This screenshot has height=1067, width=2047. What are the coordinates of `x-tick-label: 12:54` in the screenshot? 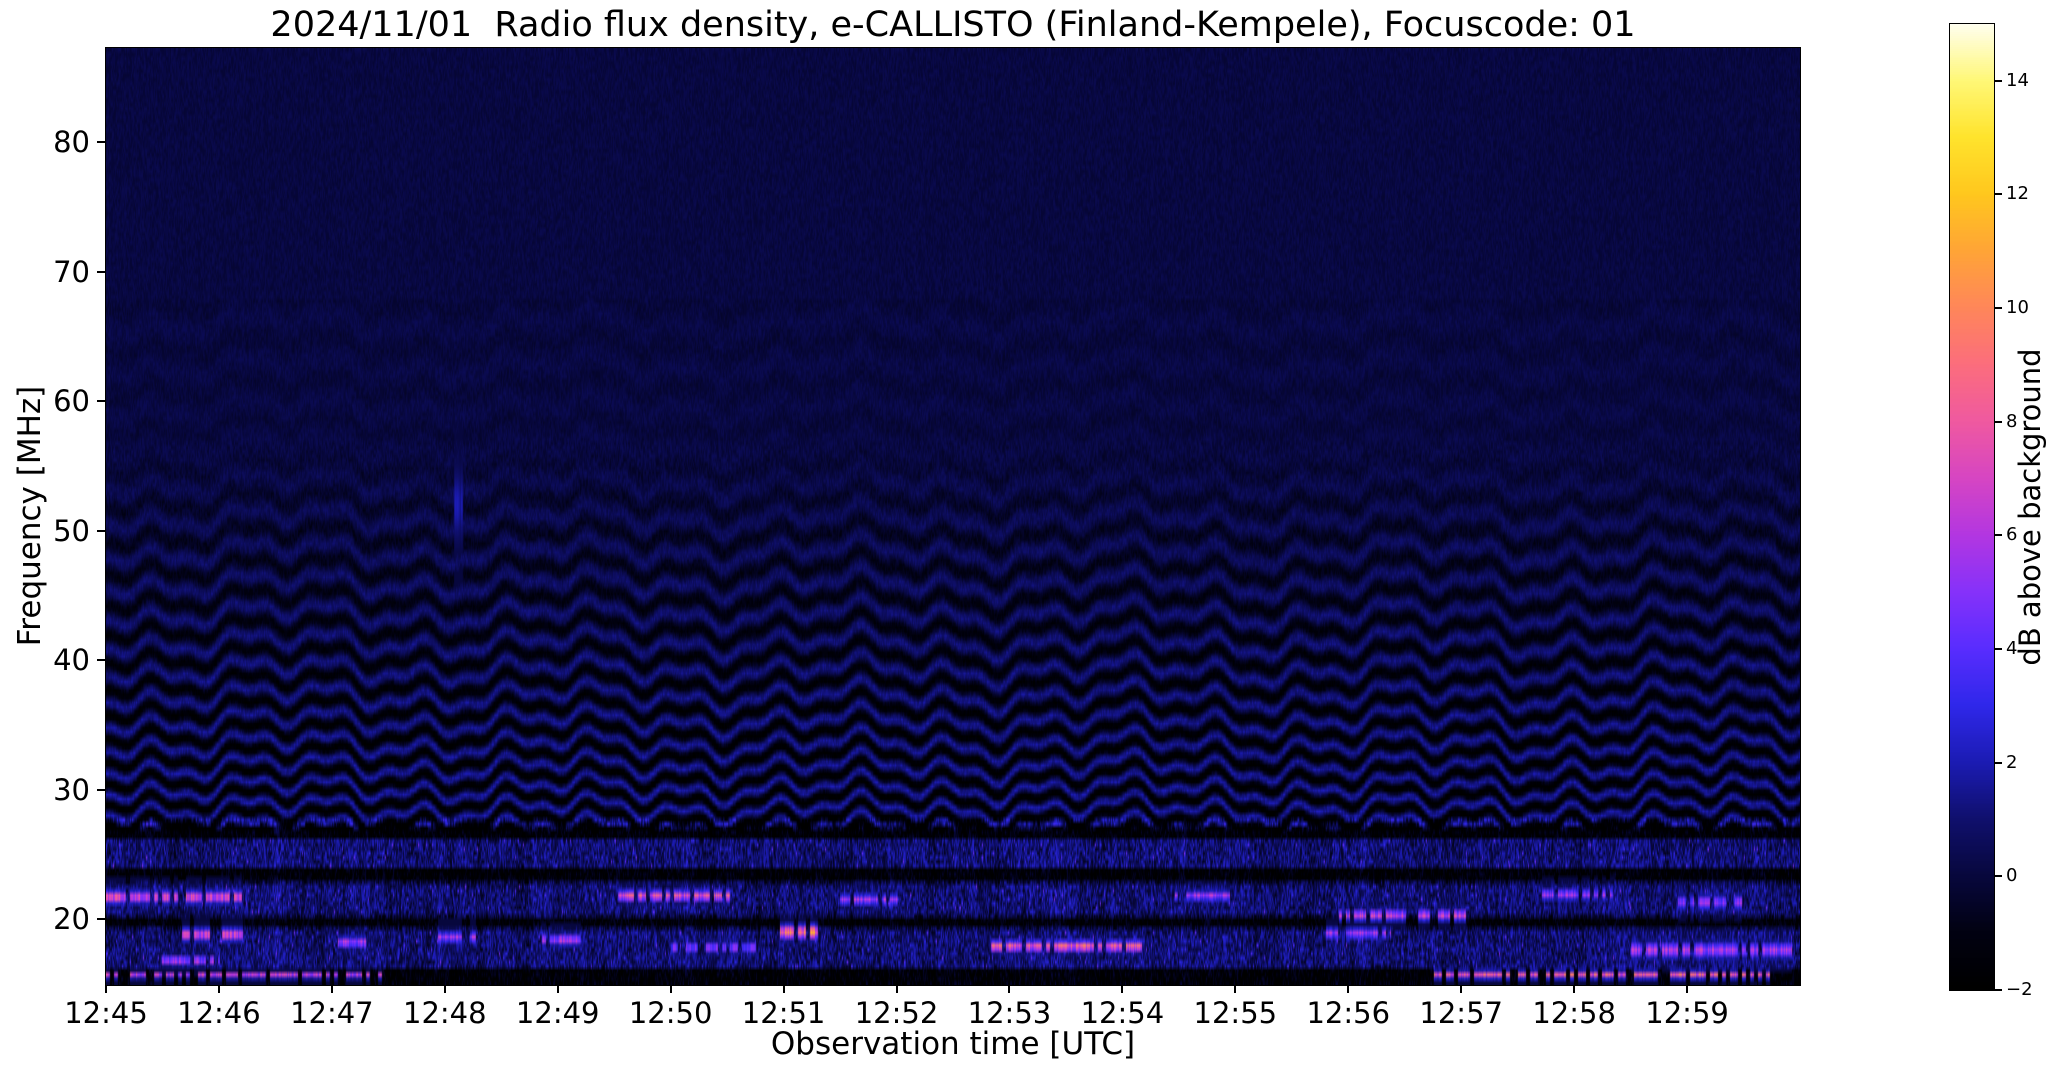 It's located at (1122, 1013).